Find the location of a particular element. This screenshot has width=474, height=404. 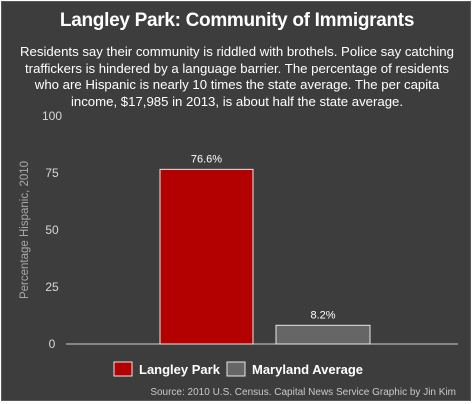

legend-label: Langley Park is located at coordinates (180, 369).